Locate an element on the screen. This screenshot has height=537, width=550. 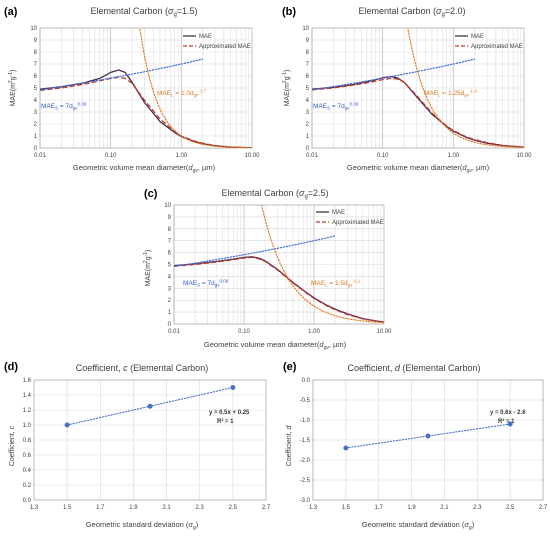
chart-title: Elemental Carbon (σg=2.0) is located at coordinates (411, 12).